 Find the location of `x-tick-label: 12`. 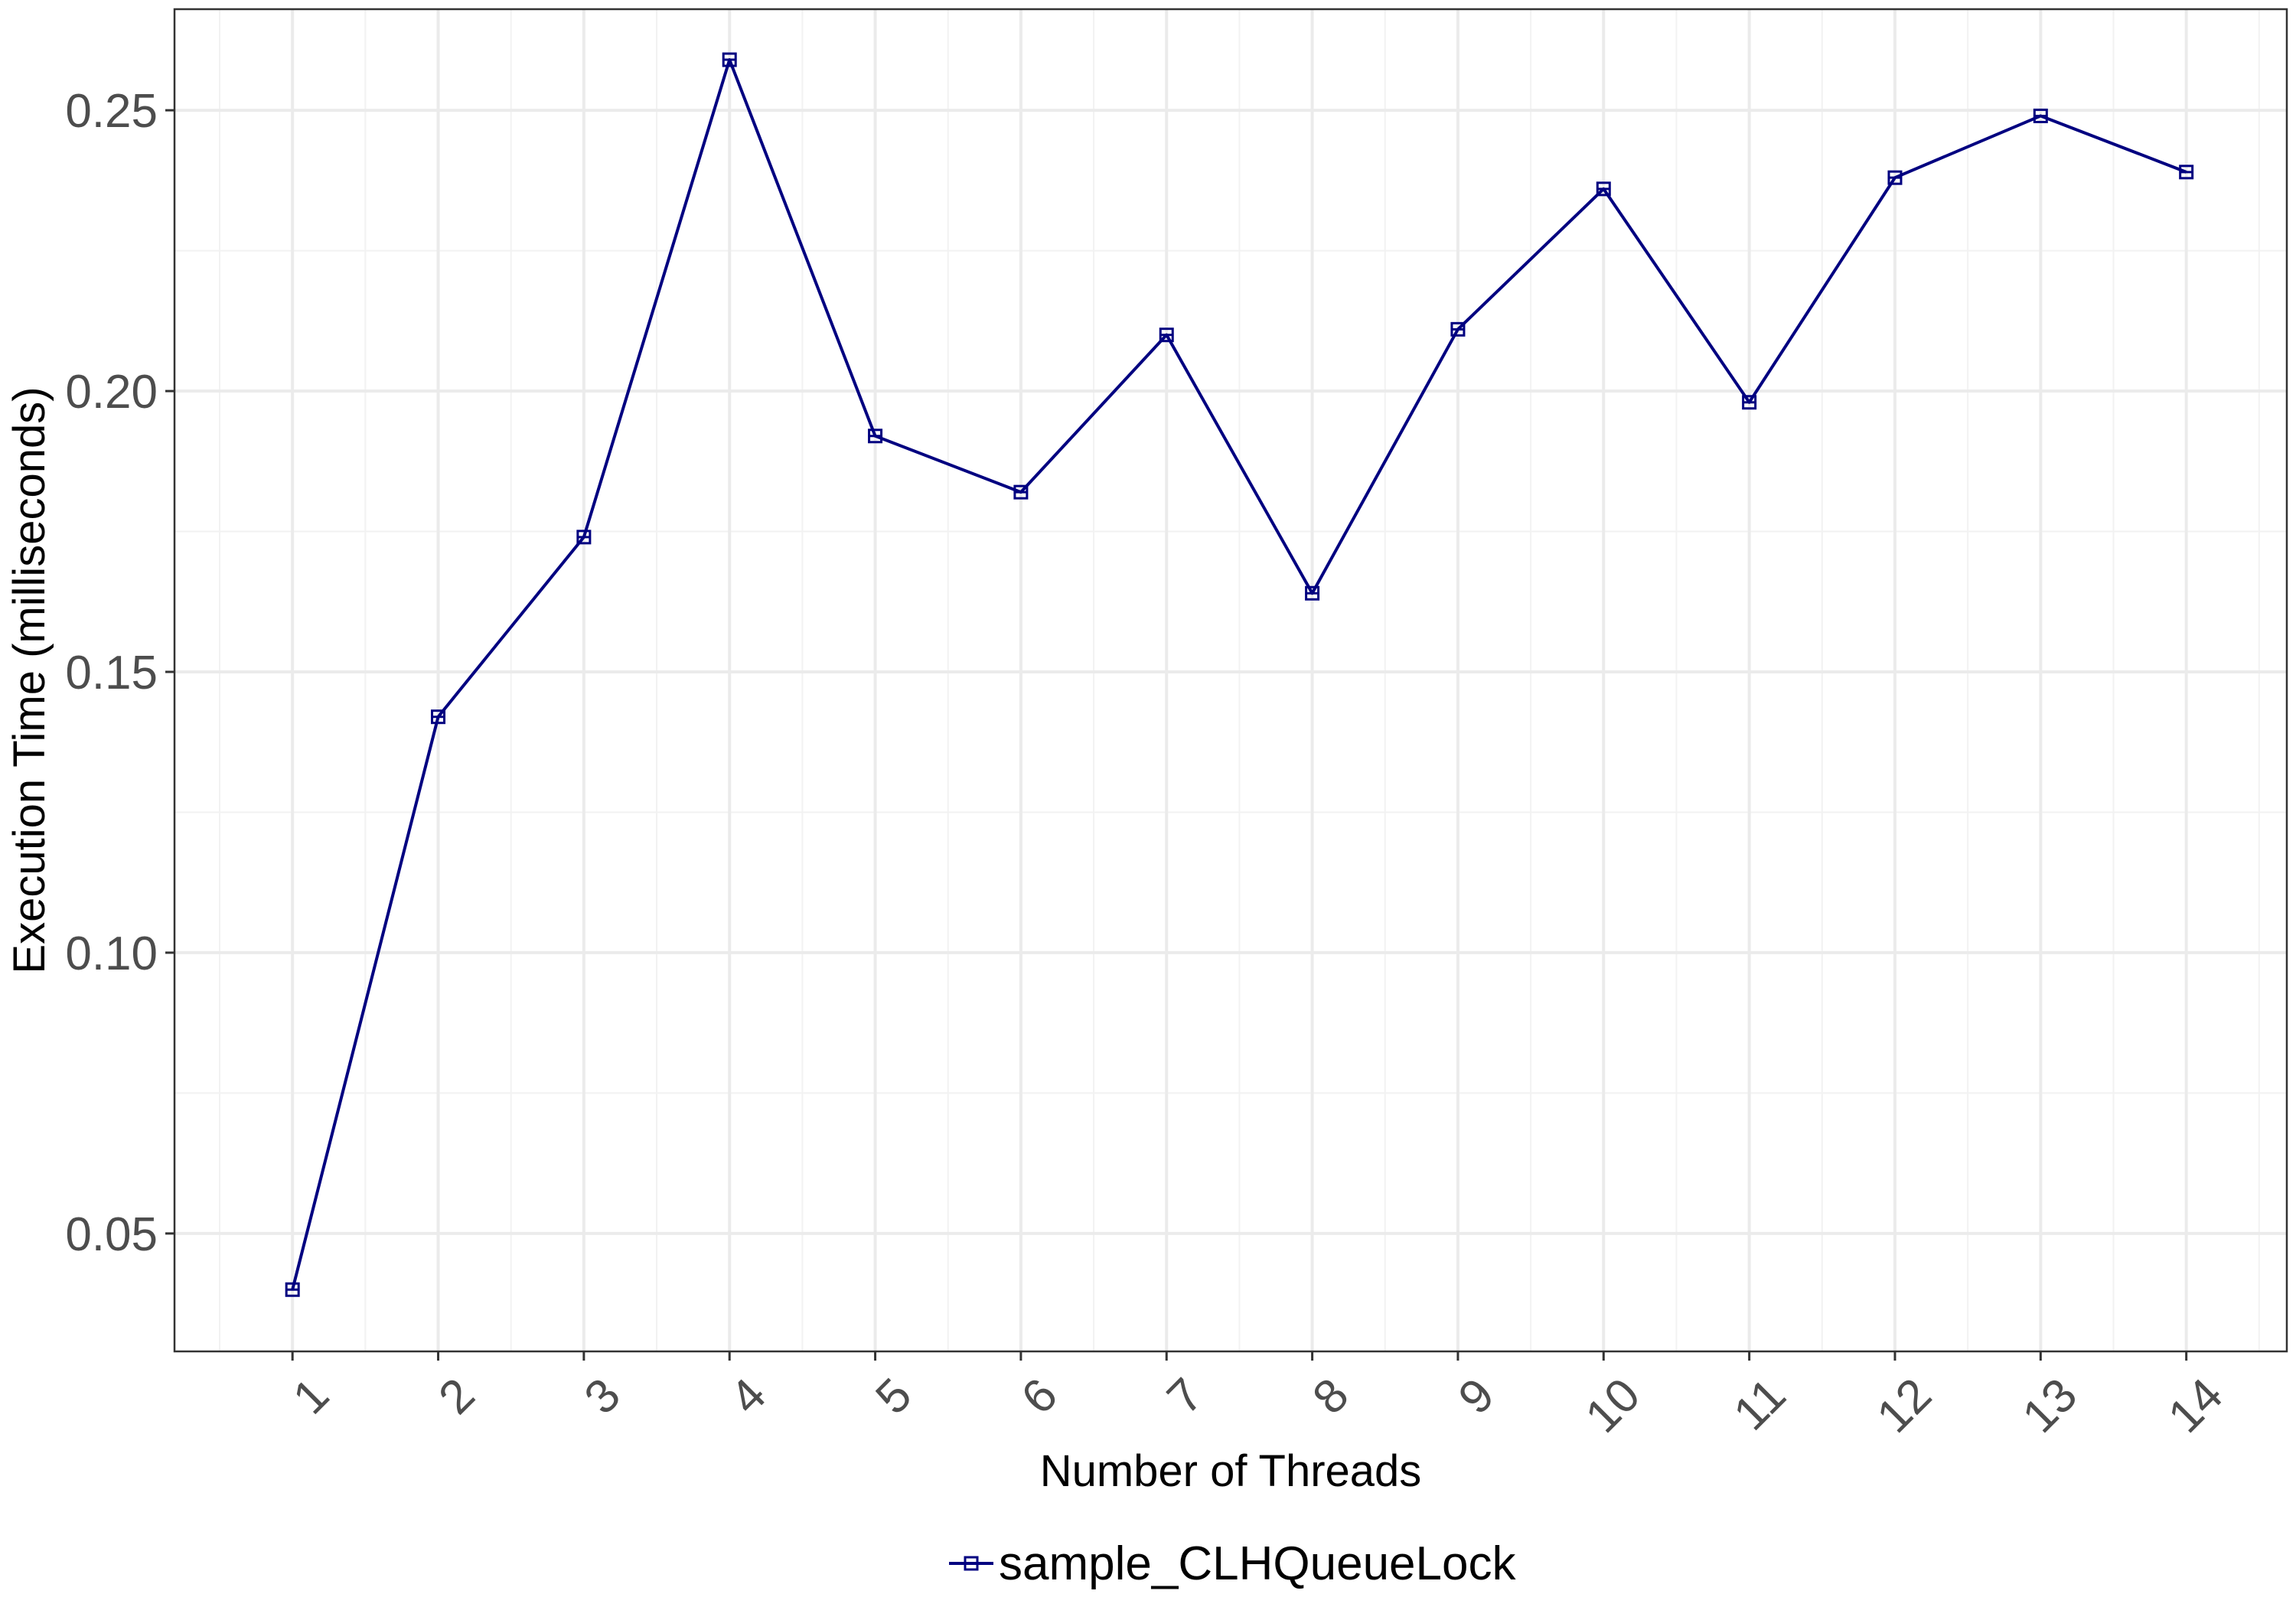

x-tick-label: 12 is located at coordinates (1904, 1405).